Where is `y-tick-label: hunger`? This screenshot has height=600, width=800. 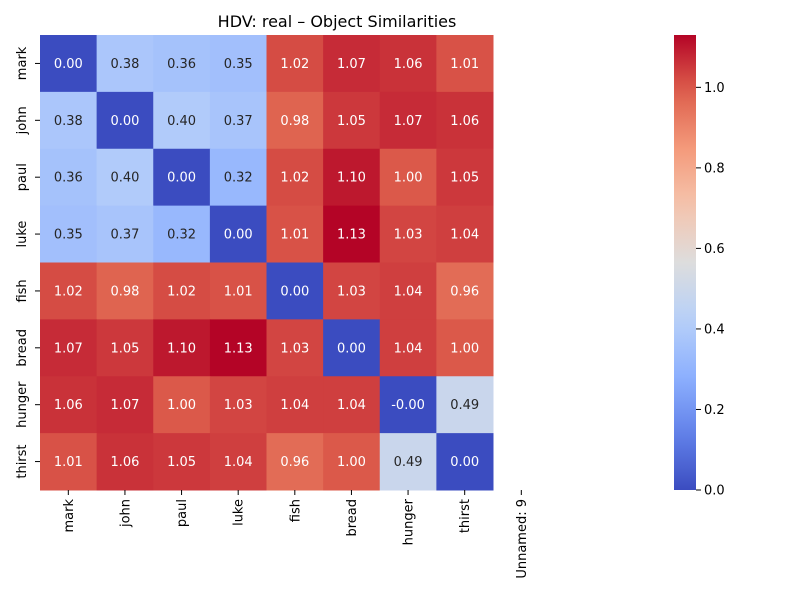 y-tick-label: hunger is located at coordinates (22, 404).